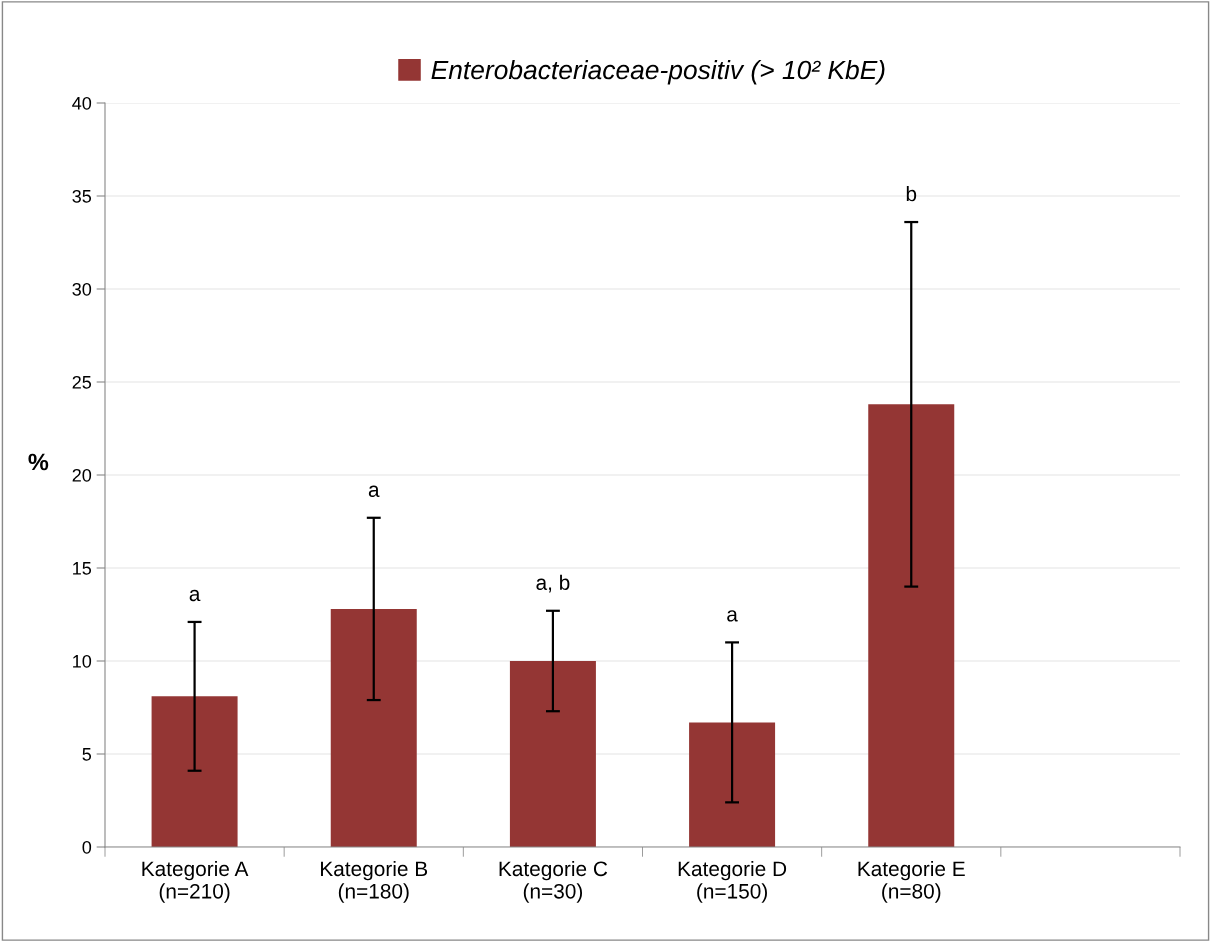 The height and width of the screenshot is (942, 1211). I want to click on x-tick-label: Kategorie B (n=180), so click(374, 881).